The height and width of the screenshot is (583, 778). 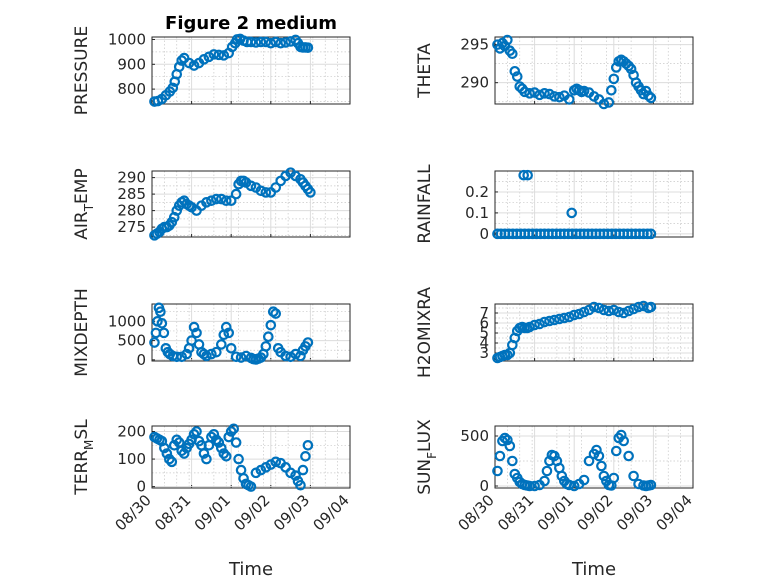 I want to click on y-axis-label-sun_flux: SUNFLUX, so click(x=427, y=457).